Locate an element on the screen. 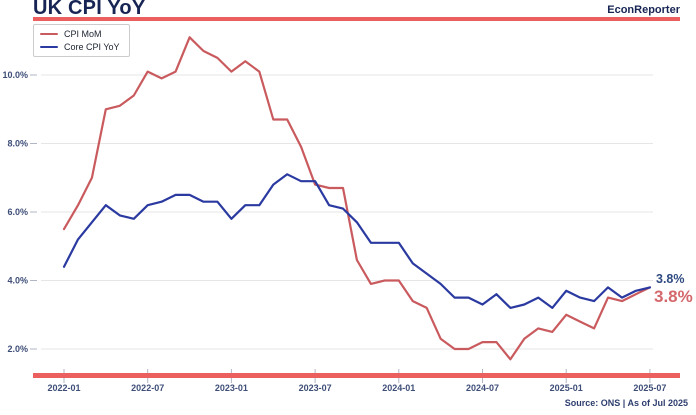 Image resolution: width=696 pixels, height=415 pixels. chart-legend: CPI MoM Core CPI YoY is located at coordinates (81, 40).